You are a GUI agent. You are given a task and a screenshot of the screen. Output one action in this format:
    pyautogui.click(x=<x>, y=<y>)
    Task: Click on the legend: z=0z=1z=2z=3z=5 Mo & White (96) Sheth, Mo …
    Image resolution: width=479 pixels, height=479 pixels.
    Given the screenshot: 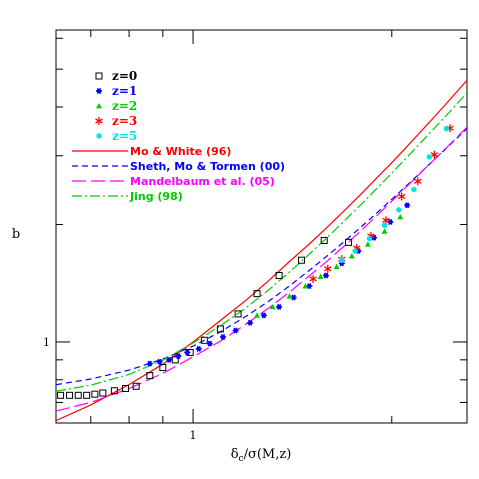 What is the action you would take?
    pyautogui.click(x=178, y=136)
    